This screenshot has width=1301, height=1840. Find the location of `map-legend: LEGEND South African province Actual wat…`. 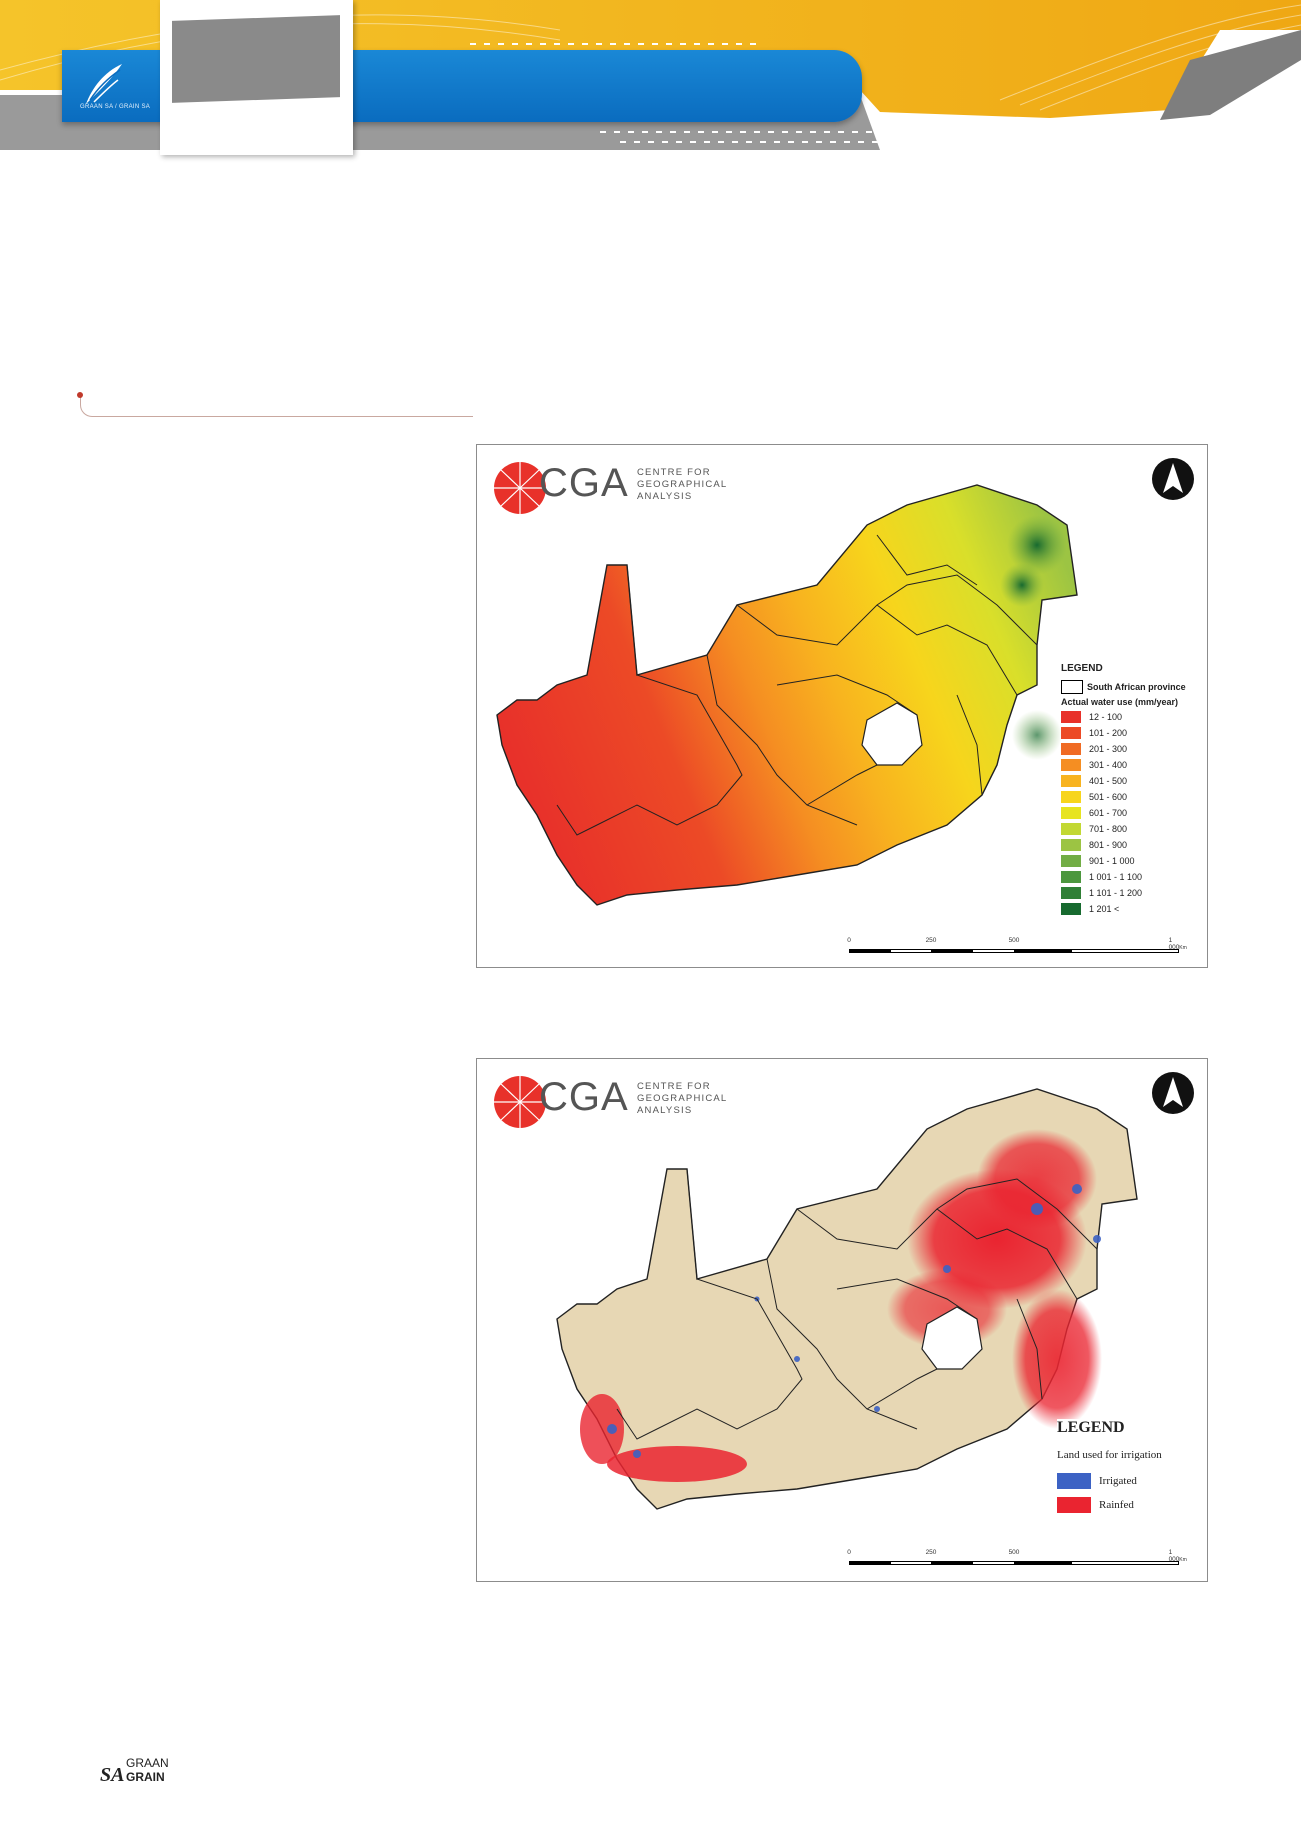

map-legend: LEGEND South African province Actual wat… is located at coordinates (1132, 790).